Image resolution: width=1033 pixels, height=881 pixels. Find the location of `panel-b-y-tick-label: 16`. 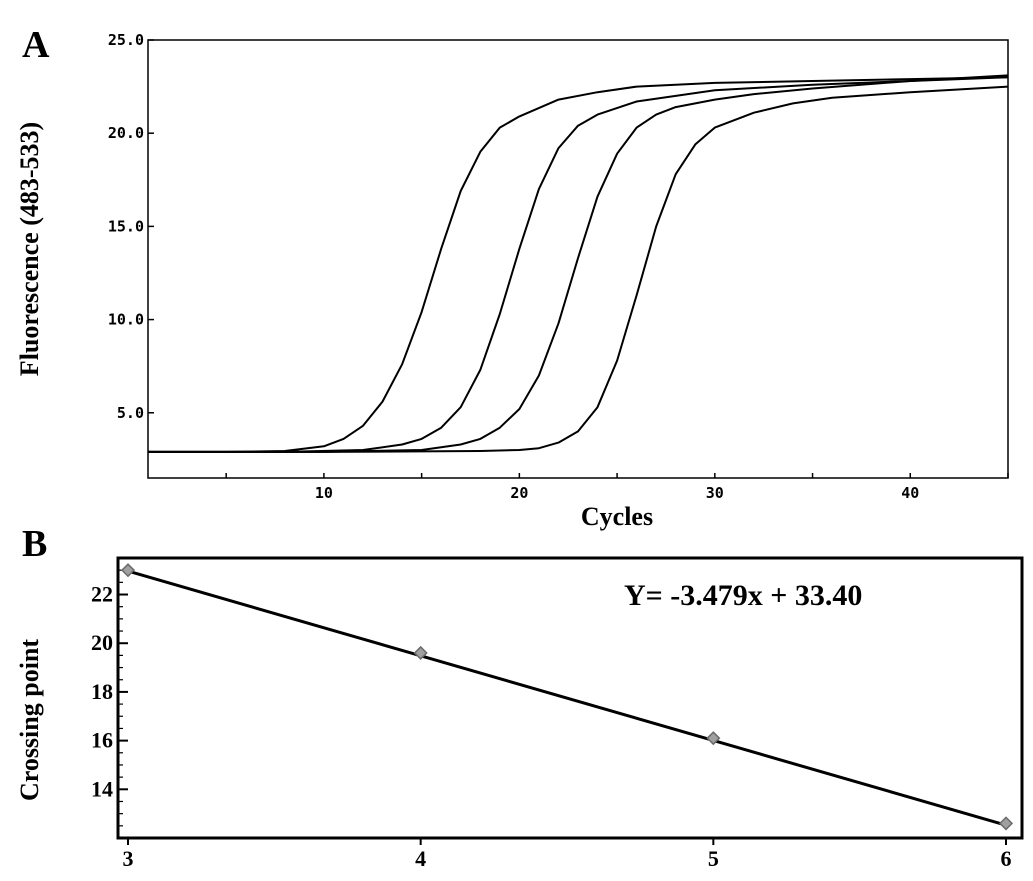

panel-b-y-tick-label: 16 is located at coordinates (102, 740).